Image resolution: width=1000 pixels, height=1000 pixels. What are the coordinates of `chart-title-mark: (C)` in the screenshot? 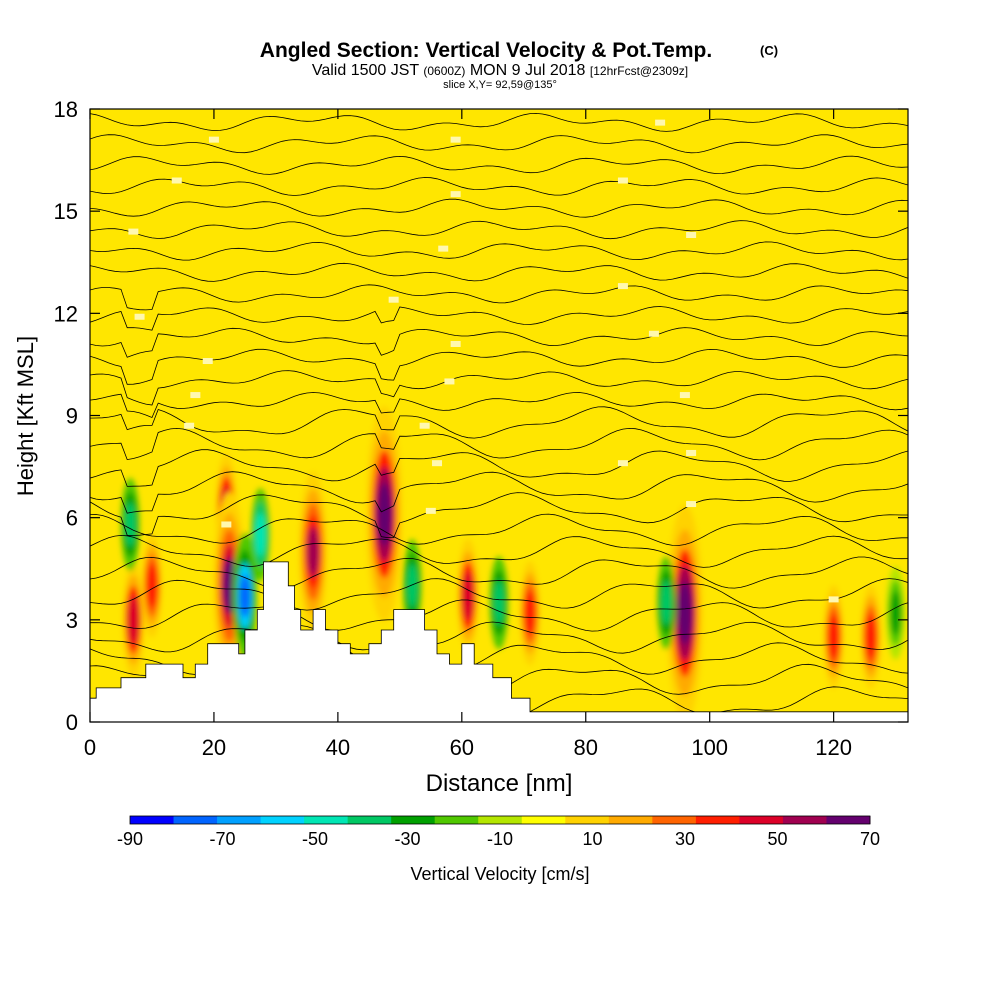 It's located at (769, 50).